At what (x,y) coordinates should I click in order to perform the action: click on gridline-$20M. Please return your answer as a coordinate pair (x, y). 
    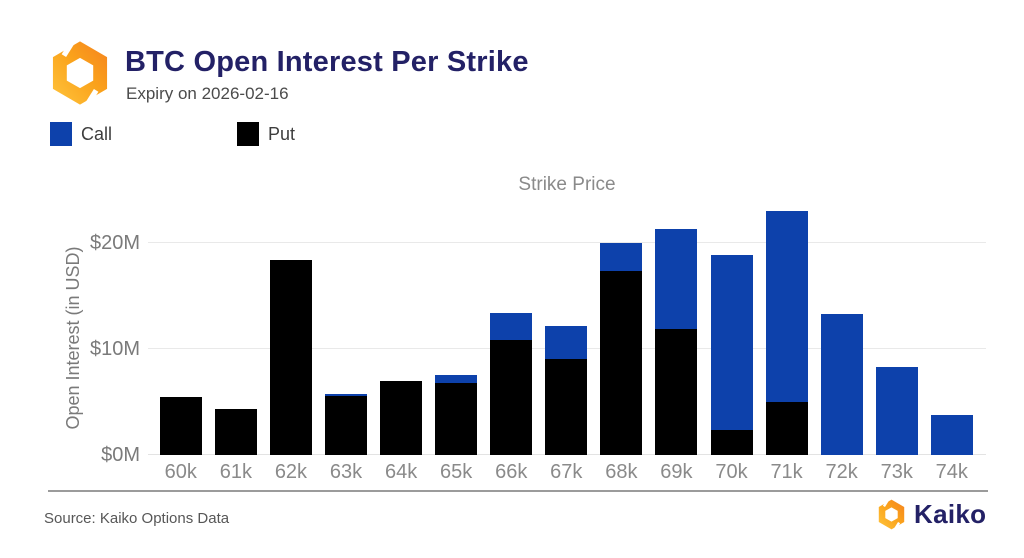
    Looking at the image, I should click on (567, 243).